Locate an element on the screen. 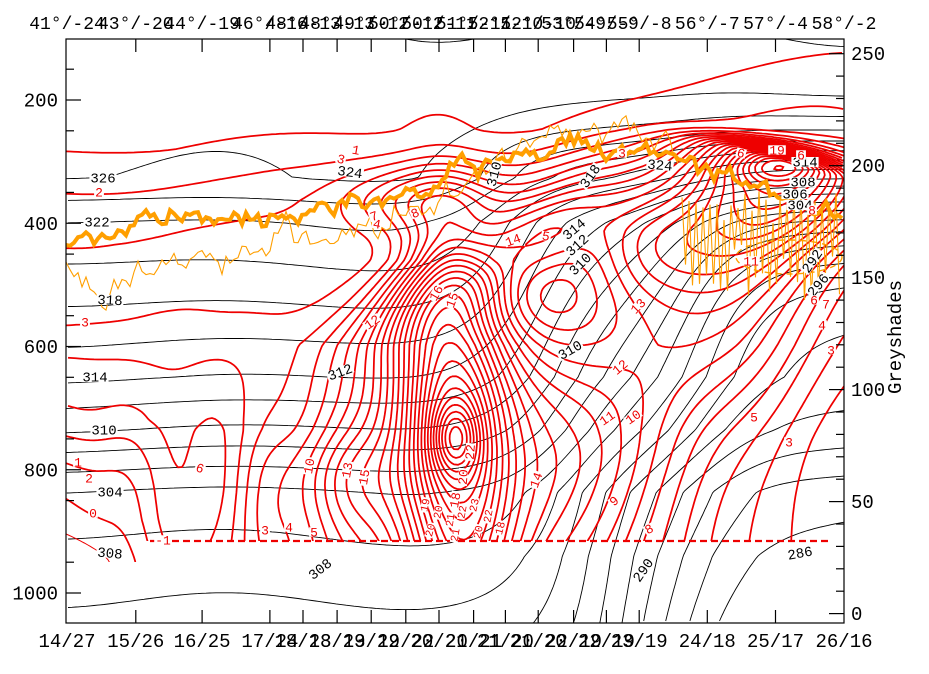 The width and height of the screenshot is (929, 674). svg-text: 8 is located at coordinates (812, 210).